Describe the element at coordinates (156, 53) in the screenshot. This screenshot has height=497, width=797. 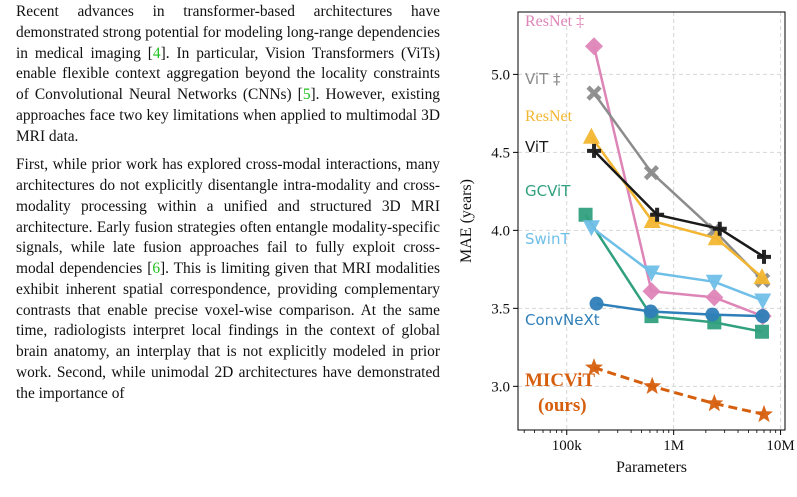
I see `citation-link: 4` at that location.